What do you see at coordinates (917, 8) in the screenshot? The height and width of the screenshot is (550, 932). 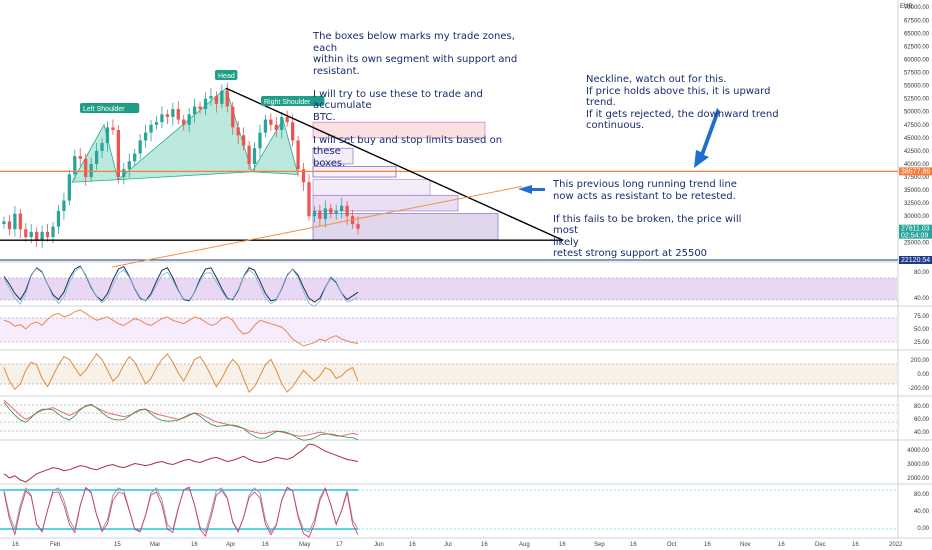 I see `price-tick-label: 70000.00` at bounding box center [917, 8].